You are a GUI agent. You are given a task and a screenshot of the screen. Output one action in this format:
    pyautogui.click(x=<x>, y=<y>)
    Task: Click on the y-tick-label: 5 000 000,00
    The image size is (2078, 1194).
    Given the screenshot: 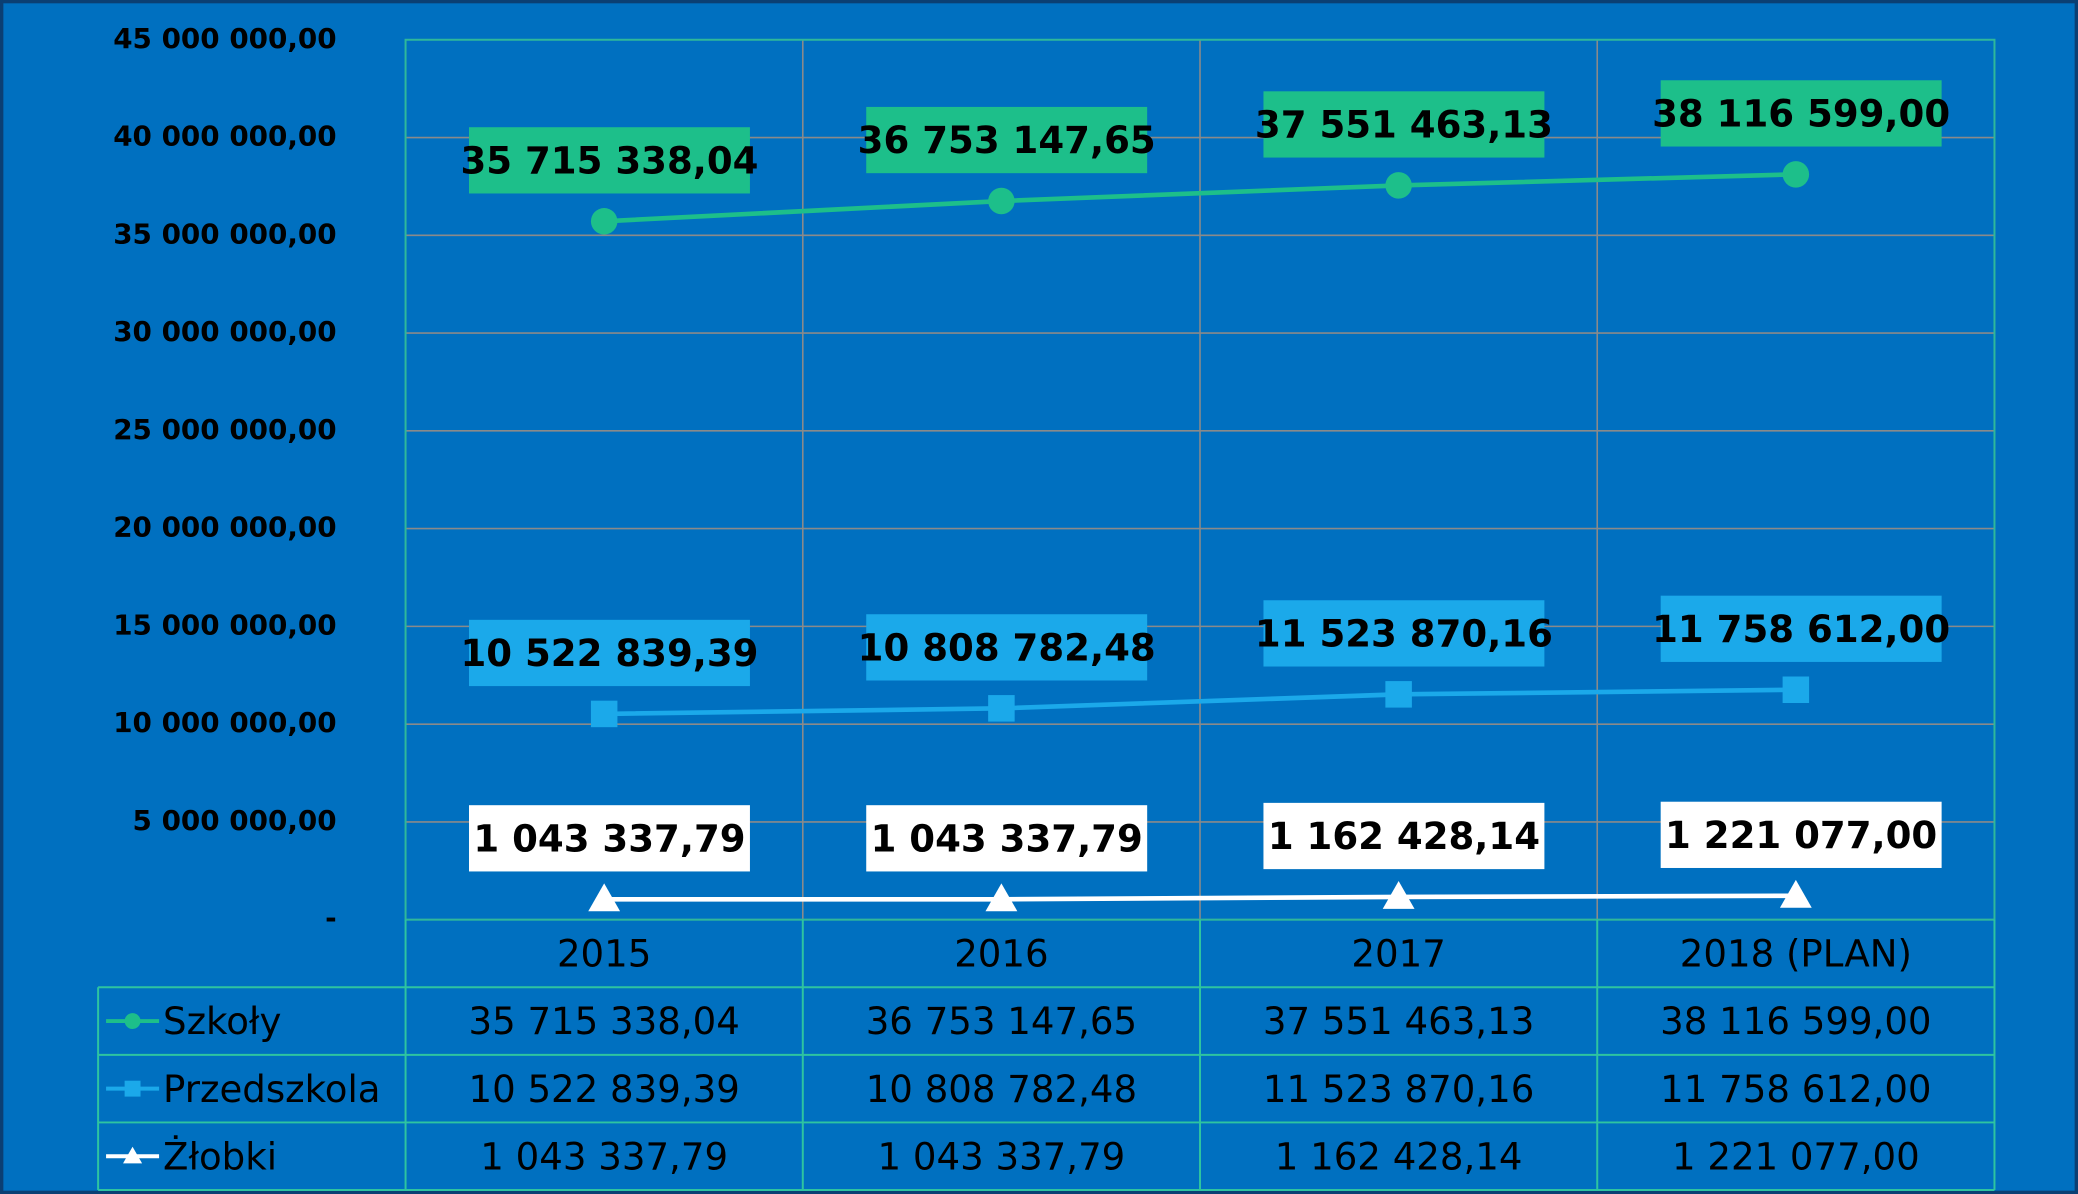 What is the action you would take?
    pyautogui.click(x=235, y=820)
    